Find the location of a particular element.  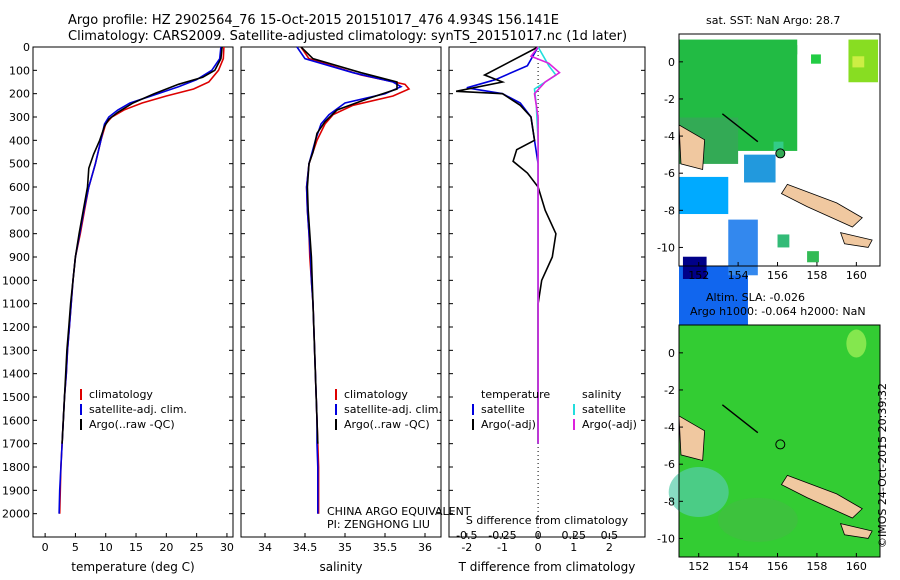

x-axis-label: T difference from climatology is located at coordinates (547, 567).